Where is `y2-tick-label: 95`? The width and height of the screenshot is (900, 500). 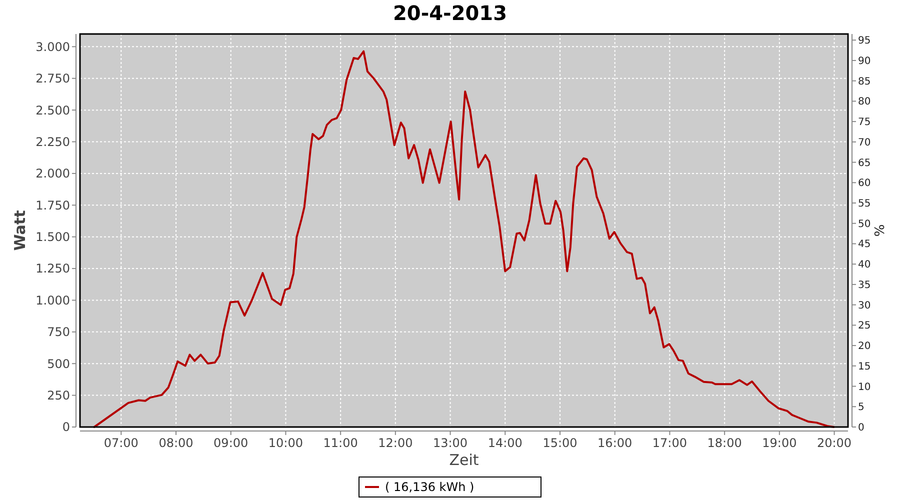 y2-tick-label: 95 is located at coordinates (864, 41).